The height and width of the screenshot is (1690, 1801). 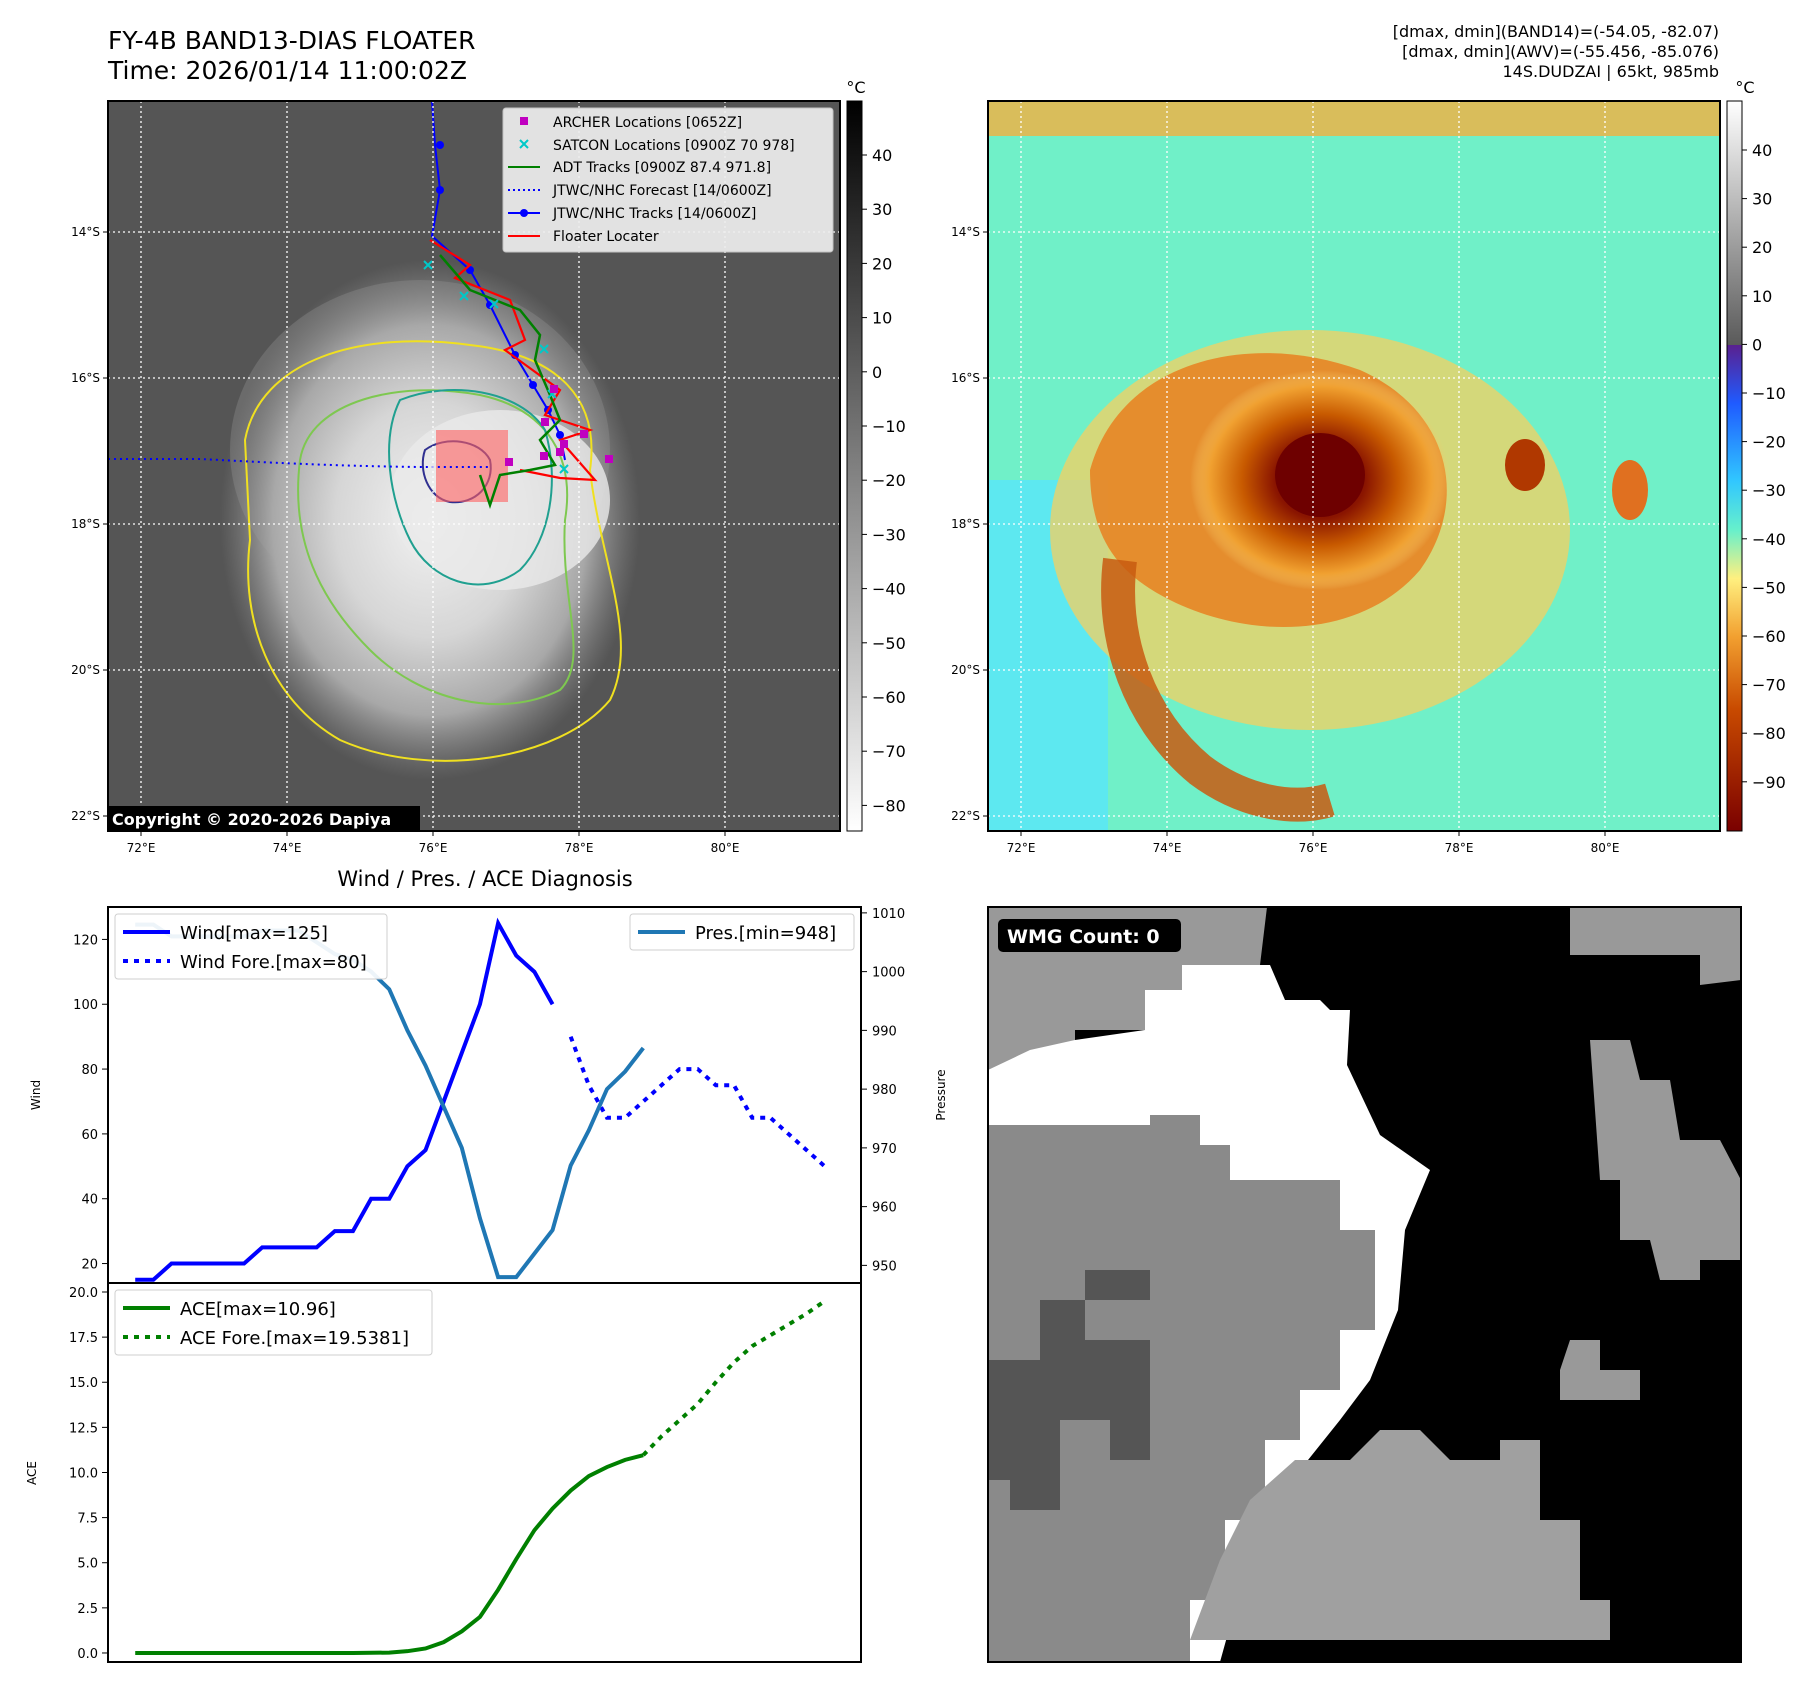 What do you see at coordinates (524, 121) in the screenshot?
I see `legend-archer-marker` at bounding box center [524, 121].